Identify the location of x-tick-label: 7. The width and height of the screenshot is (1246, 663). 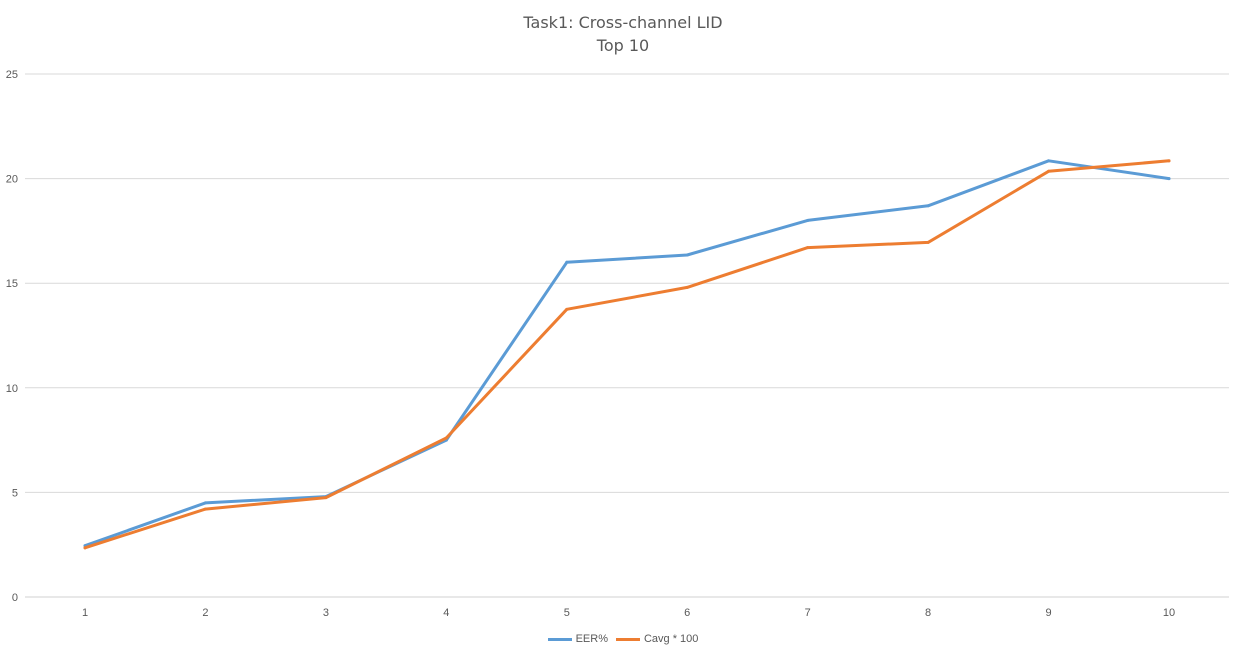
(808, 613).